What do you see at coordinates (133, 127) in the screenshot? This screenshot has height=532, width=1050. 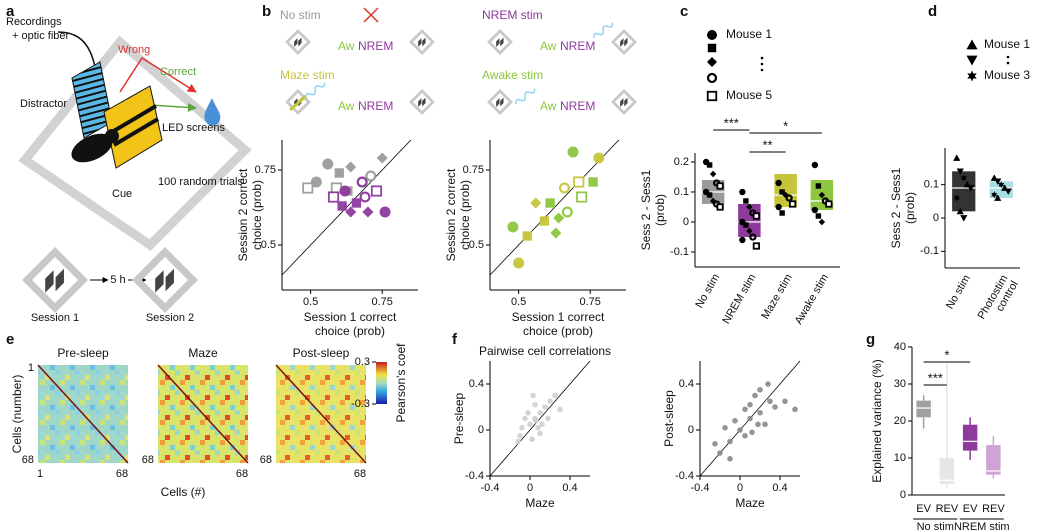 I see `cue-screen` at bounding box center [133, 127].